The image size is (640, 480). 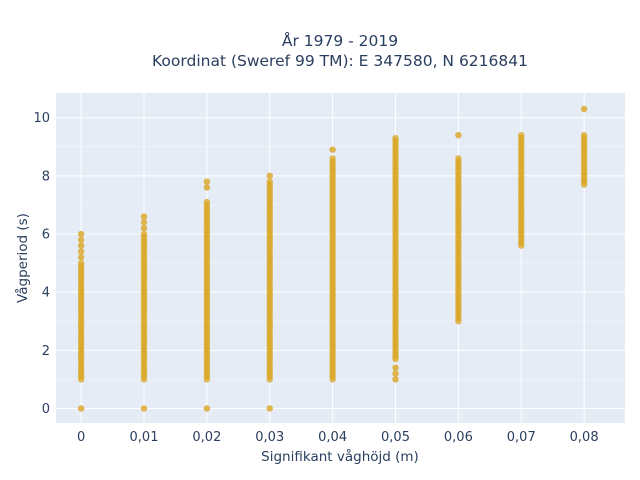 I want to click on data-column-0.06, so click(x=458, y=228).